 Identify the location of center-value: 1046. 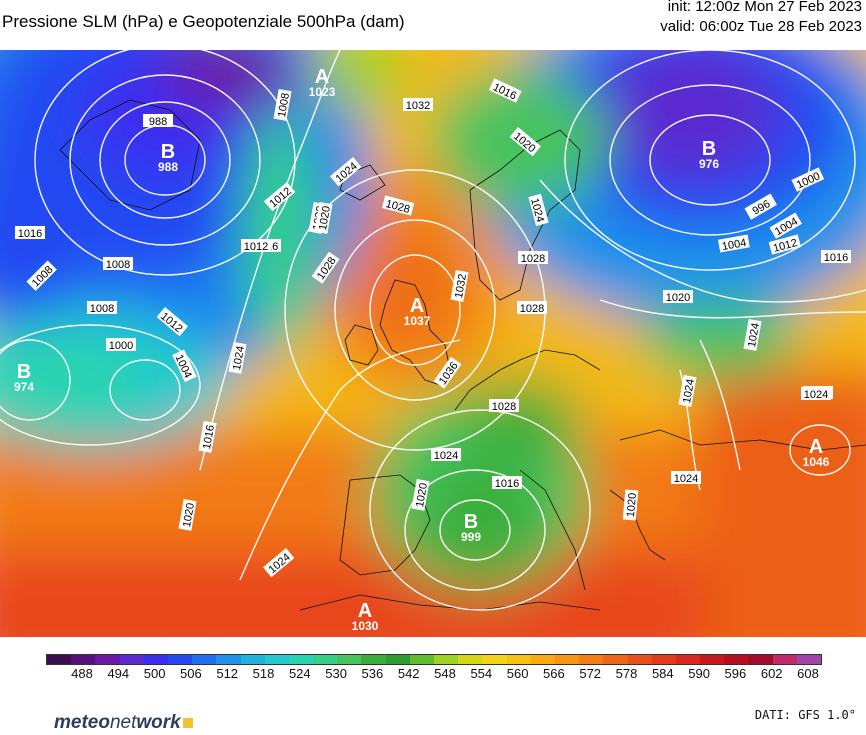
(816, 462).